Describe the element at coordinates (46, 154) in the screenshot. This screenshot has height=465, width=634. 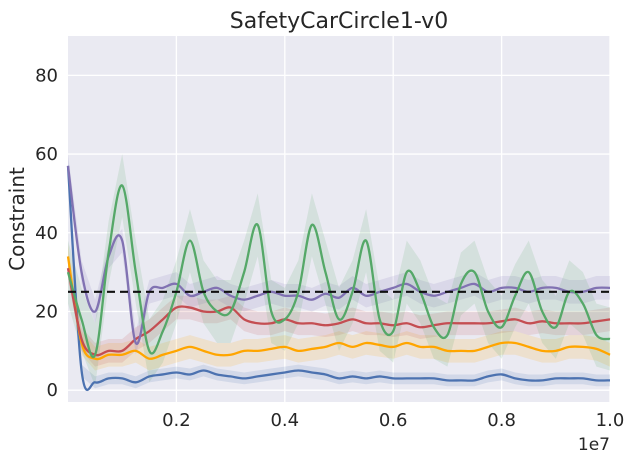
I see `y-tick-label: 60` at that location.